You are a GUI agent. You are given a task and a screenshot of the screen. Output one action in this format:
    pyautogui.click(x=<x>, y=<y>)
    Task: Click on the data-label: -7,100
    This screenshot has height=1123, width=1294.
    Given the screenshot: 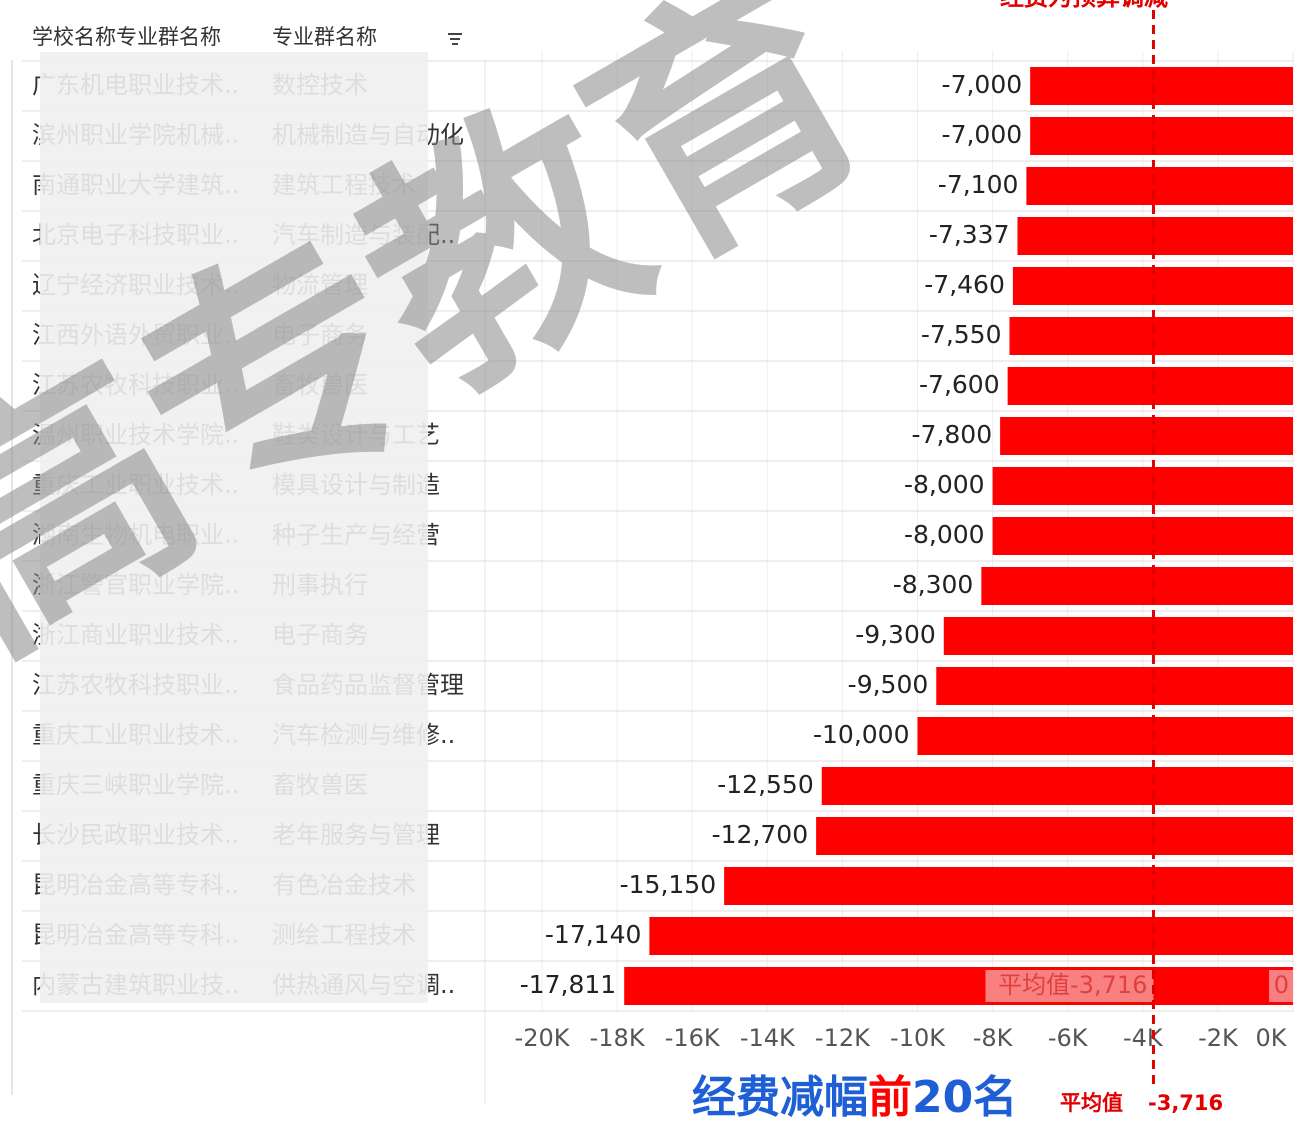 What is the action you would take?
    pyautogui.click(x=978, y=184)
    